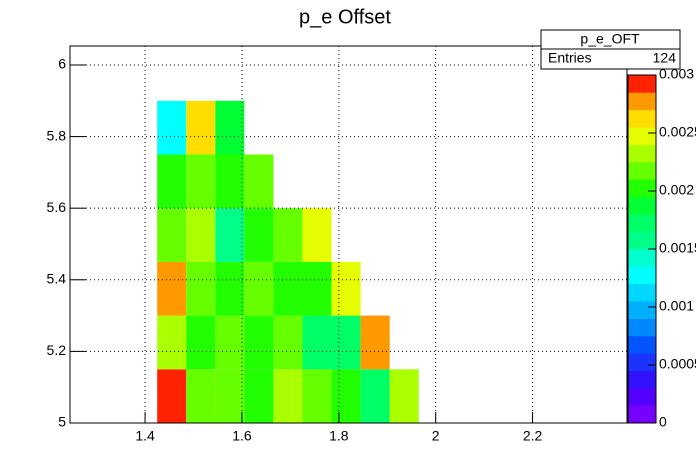 The width and height of the screenshot is (696, 471). I want to click on y-tick-label: 5.4, so click(57, 278).